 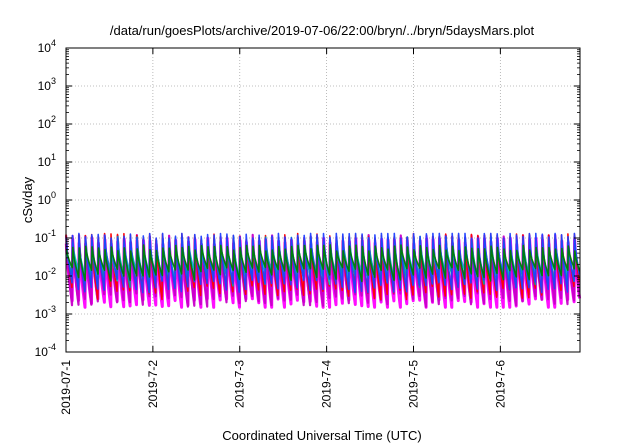 What do you see at coordinates (66, 387) in the screenshot?
I see `x-tick-label: 2019-07-1` at bounding box center [66, 387].